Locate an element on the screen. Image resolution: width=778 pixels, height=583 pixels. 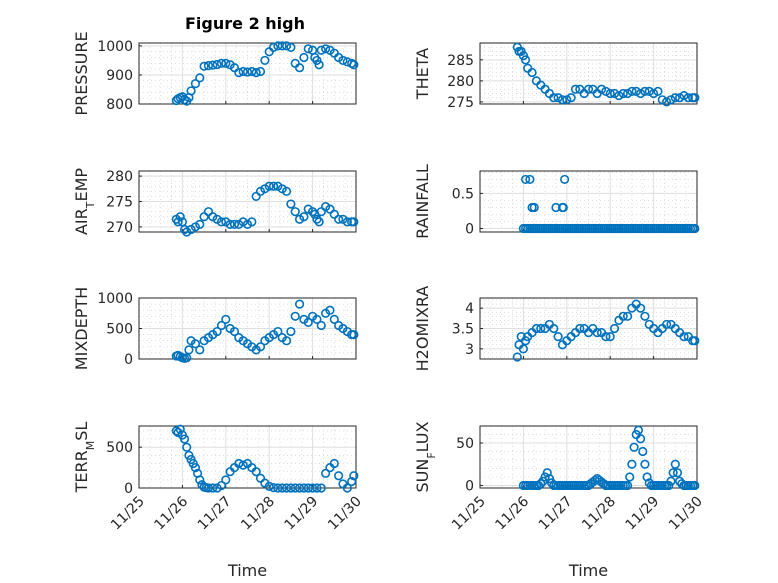
y-tick-label: 280 is located at coordinates (119, 177).